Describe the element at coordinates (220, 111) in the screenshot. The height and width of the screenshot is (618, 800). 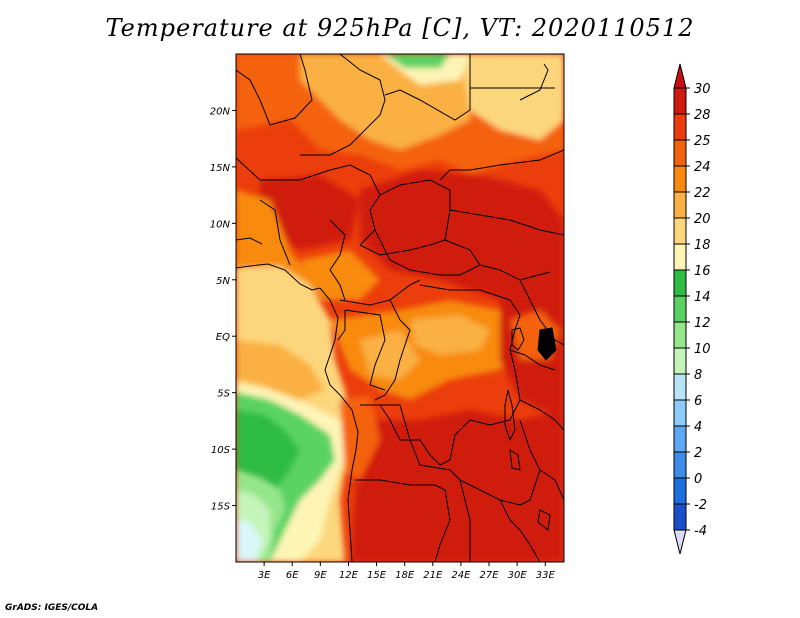
I see `lat-tick-label: 20N` at that location.